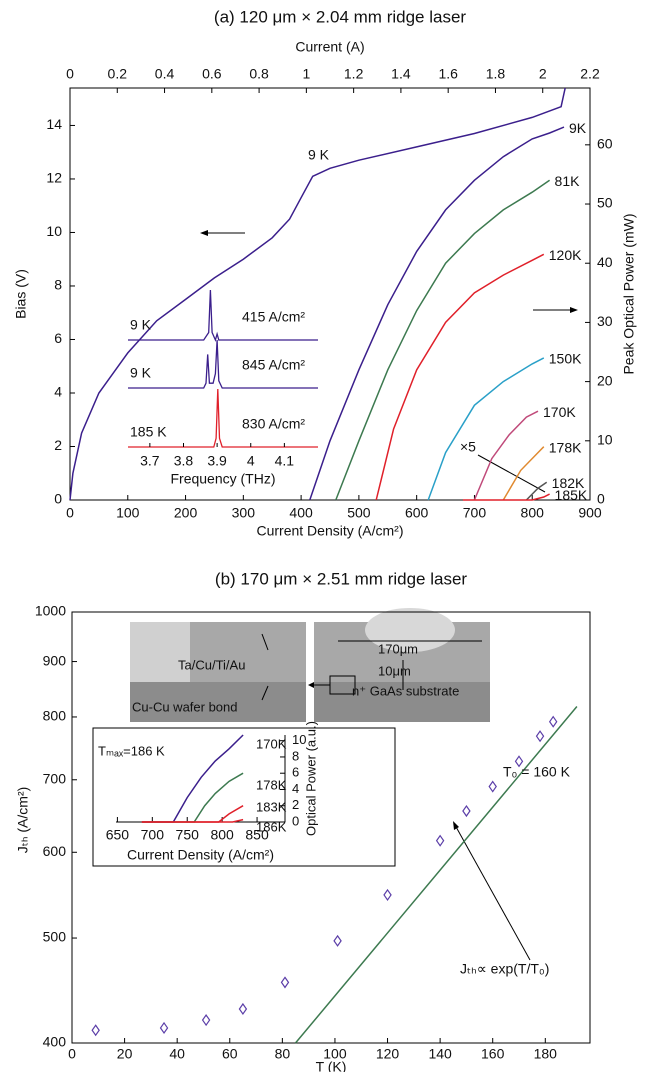 The width and height of the screenshot is (648, 1072). Describe the element at coordinates (496, 74) in the screenshot. I see `x2-tick-label: 1.8` at that location.